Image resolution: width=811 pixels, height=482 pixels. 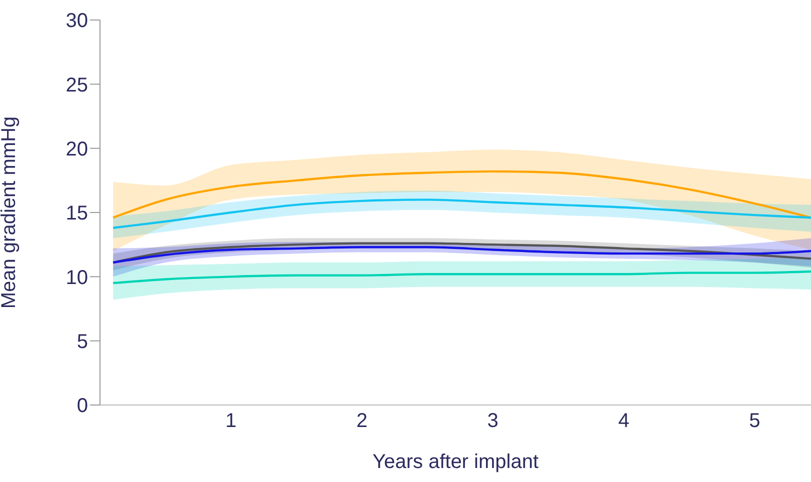 I want to click on y-tick-label: 15, so click(x=77, y=213).